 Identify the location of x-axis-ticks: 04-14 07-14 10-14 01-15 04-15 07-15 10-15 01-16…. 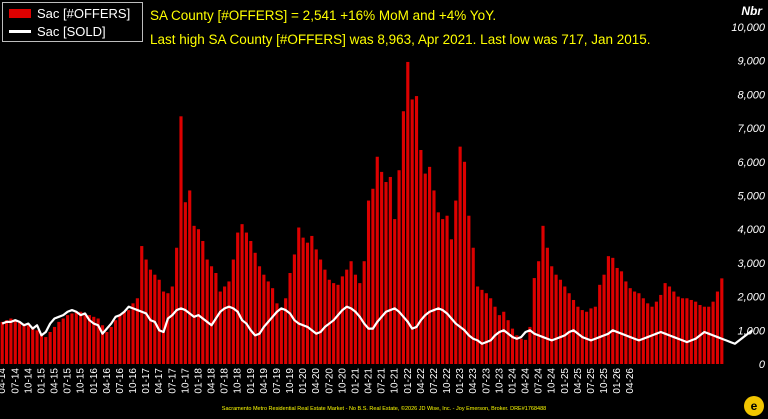
(318, 381).